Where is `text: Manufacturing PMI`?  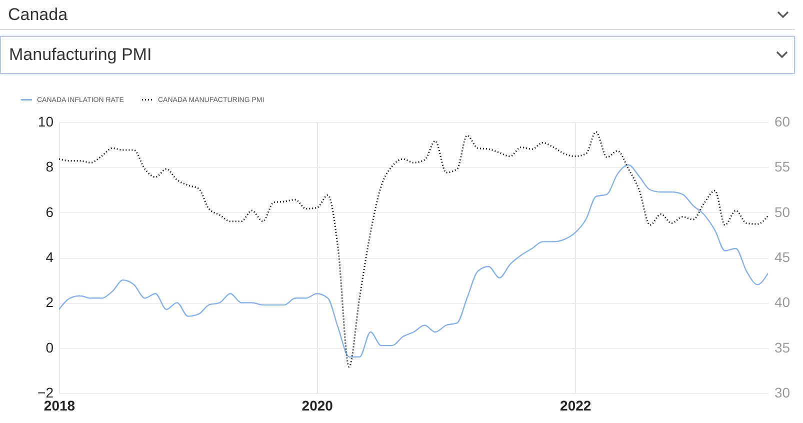
text: Manufacturing PMI is located at coordinates (80, 55).